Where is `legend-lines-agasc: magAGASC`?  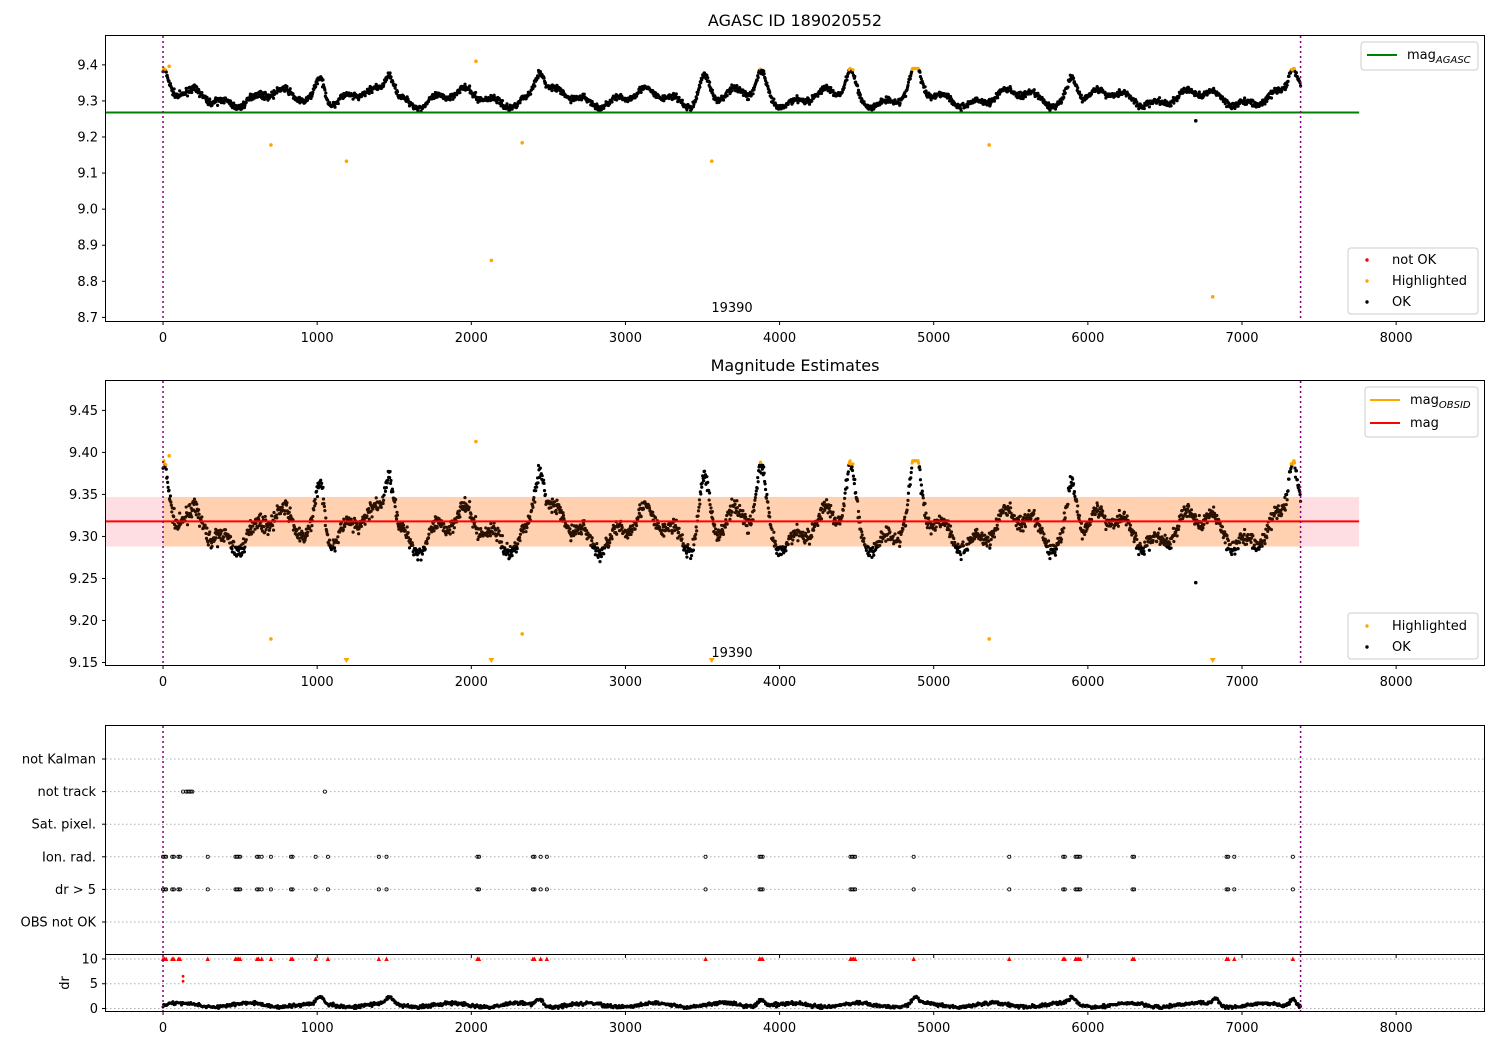
legend-lines-agasc: magAGASC is located at coordinates (1419, 56).